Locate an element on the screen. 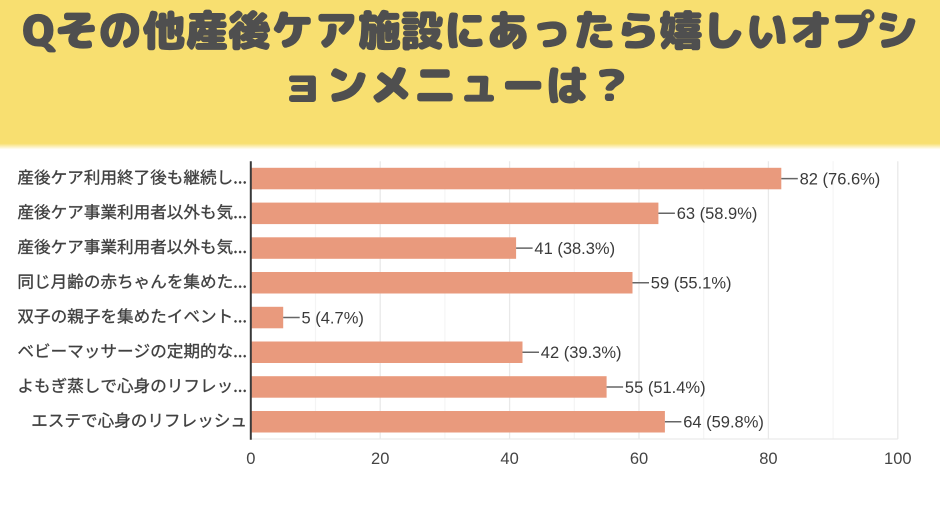  svg-text: 60 is located at coordinates (639, 459).